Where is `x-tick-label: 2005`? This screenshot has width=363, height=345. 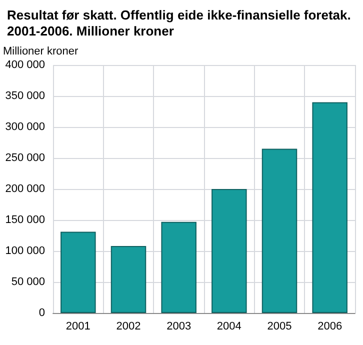 x-tick-label: 2005 is located at coordinates (279, 326).